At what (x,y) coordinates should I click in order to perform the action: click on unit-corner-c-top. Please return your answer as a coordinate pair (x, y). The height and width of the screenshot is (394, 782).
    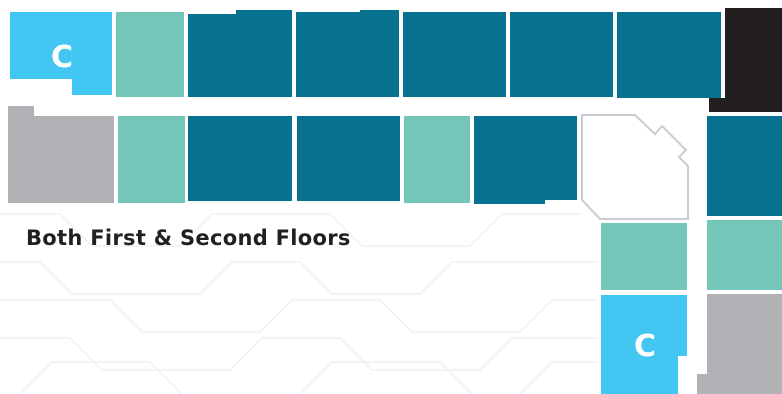
    Looking at the image, I should click on (61, 53).